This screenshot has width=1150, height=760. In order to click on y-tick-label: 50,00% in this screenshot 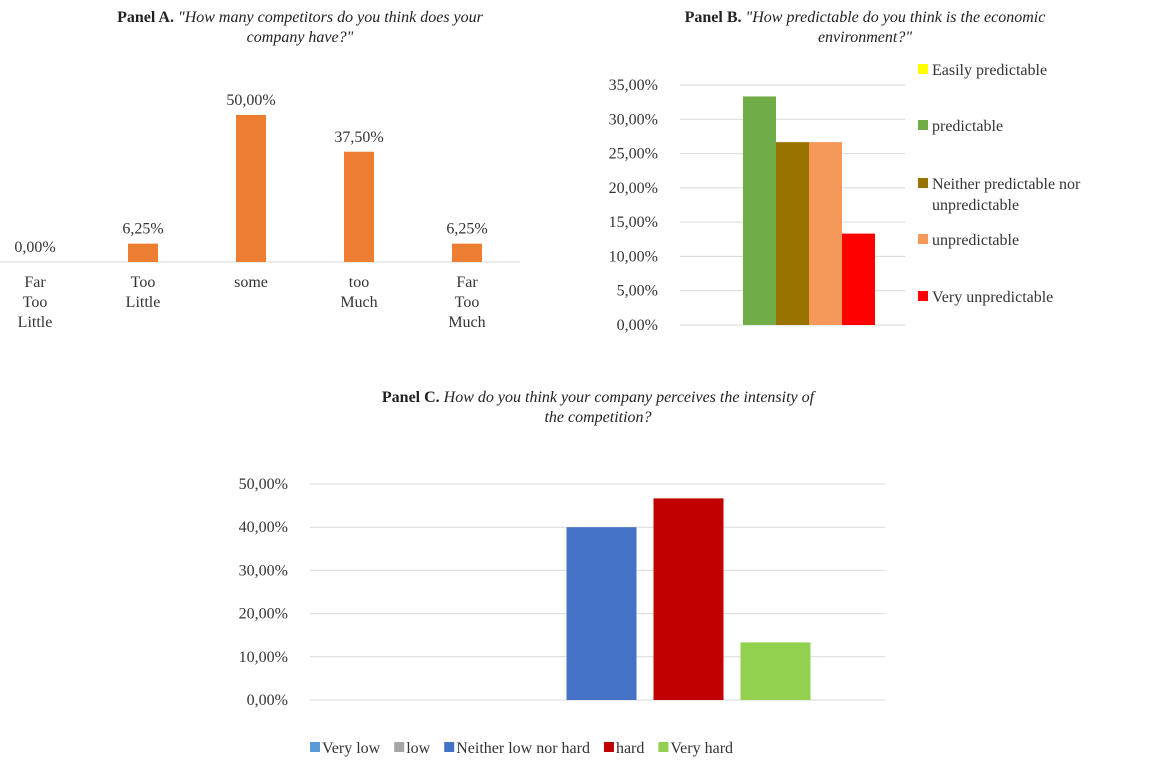, I will do `click(263, 484)`.